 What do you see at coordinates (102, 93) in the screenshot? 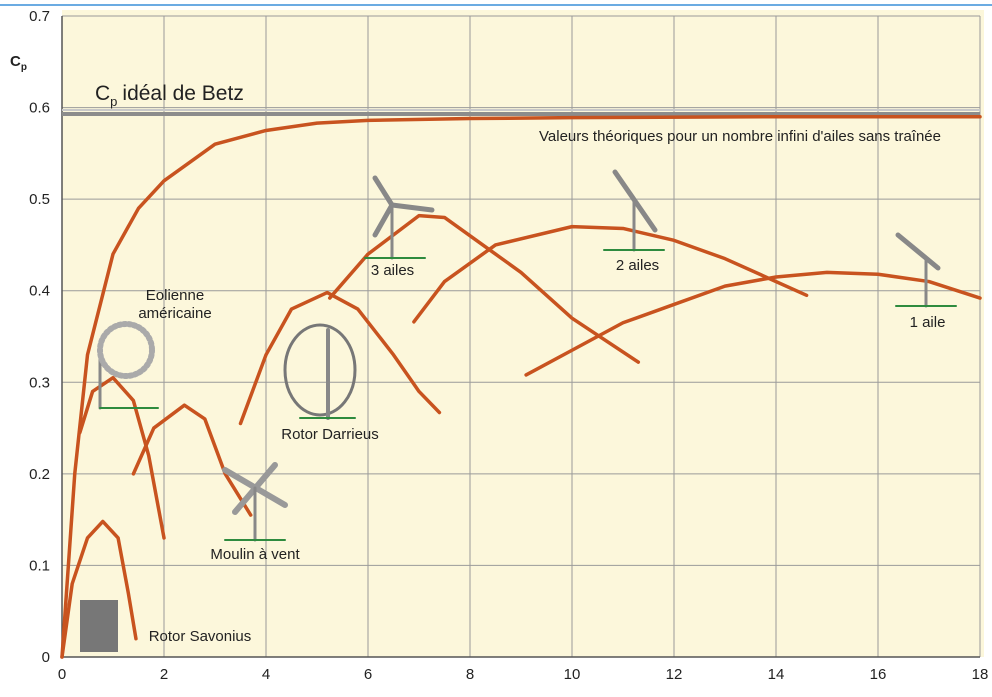
I see `betz-symbol: C` at bounding box center [102, 93].